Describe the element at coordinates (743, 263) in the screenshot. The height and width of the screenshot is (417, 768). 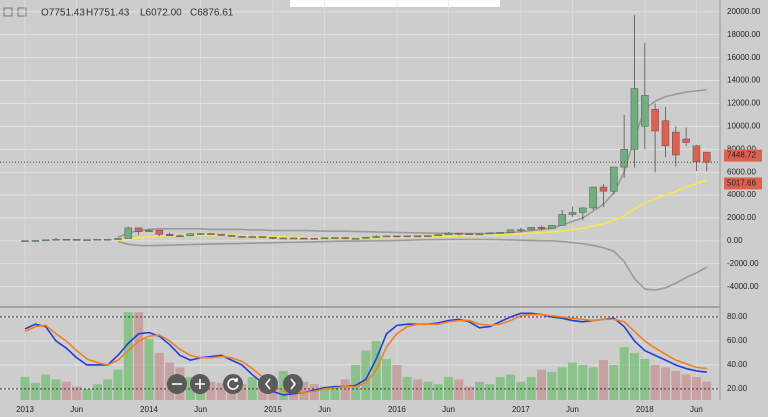
I see `y-tick-label: -2000.00` at that location.